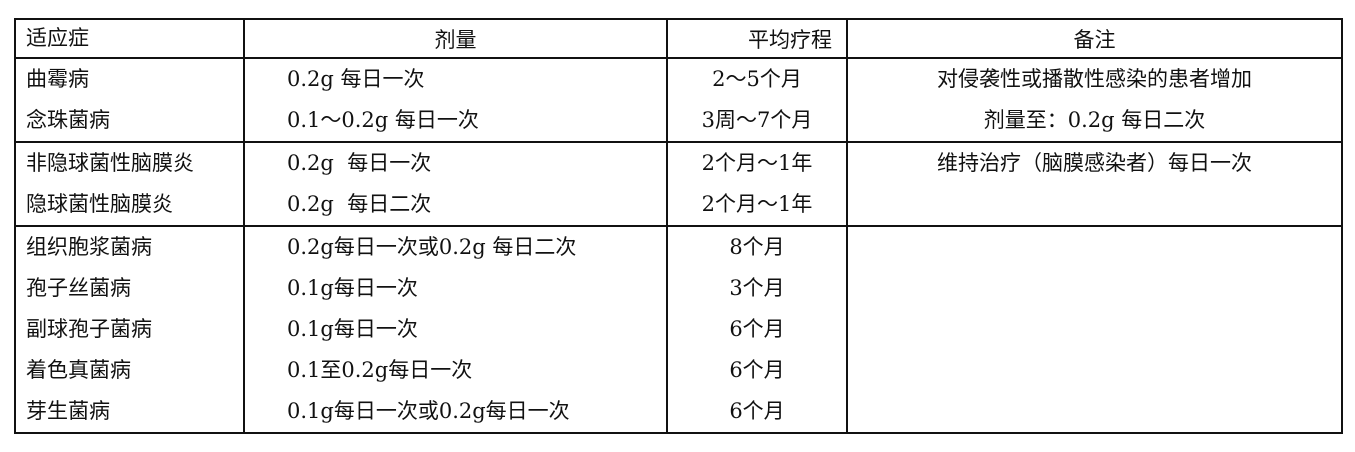  I want to click on note: 对侵袭性或播散性感染的患者增加, so click(1094, 79).